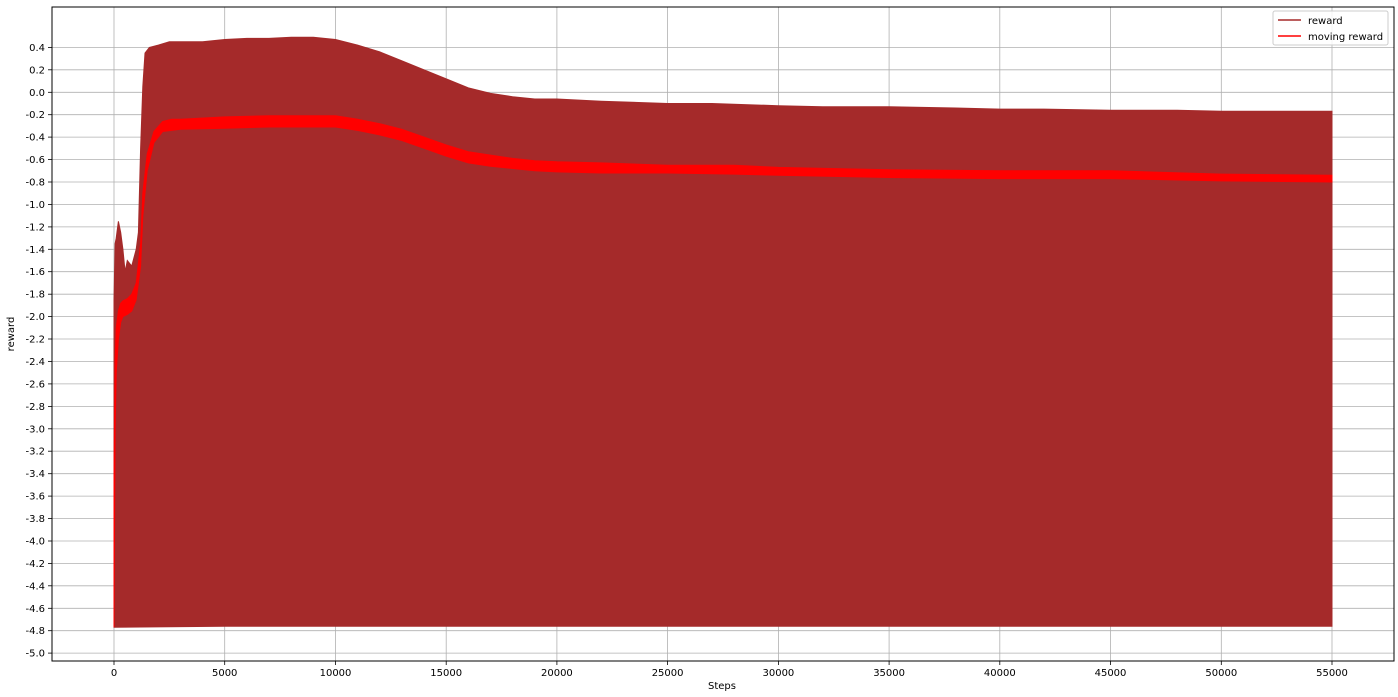 The image size is (1398, 697). Describe the element at coordinates (11, 334) in the screenshot. I see `y-axis-label: reward` at that location.